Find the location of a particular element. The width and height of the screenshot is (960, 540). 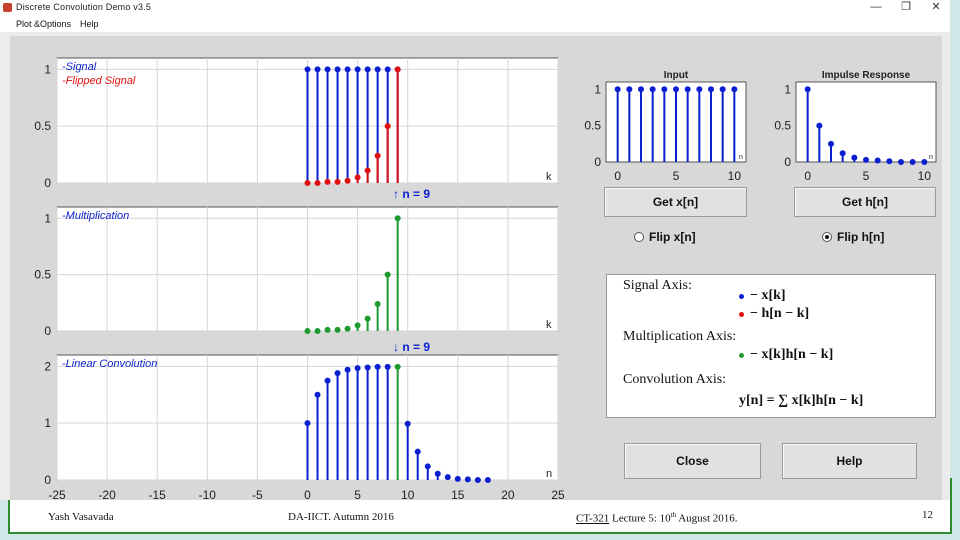

footer-institute: DA-IICT. Autumn 2016 is located at coordinates (341, 517).